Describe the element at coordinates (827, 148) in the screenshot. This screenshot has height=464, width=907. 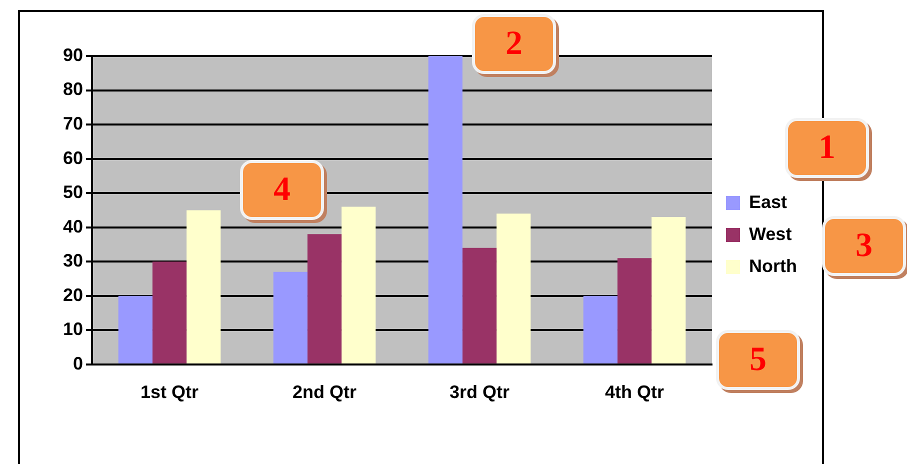
I see `text: 1` at that location.